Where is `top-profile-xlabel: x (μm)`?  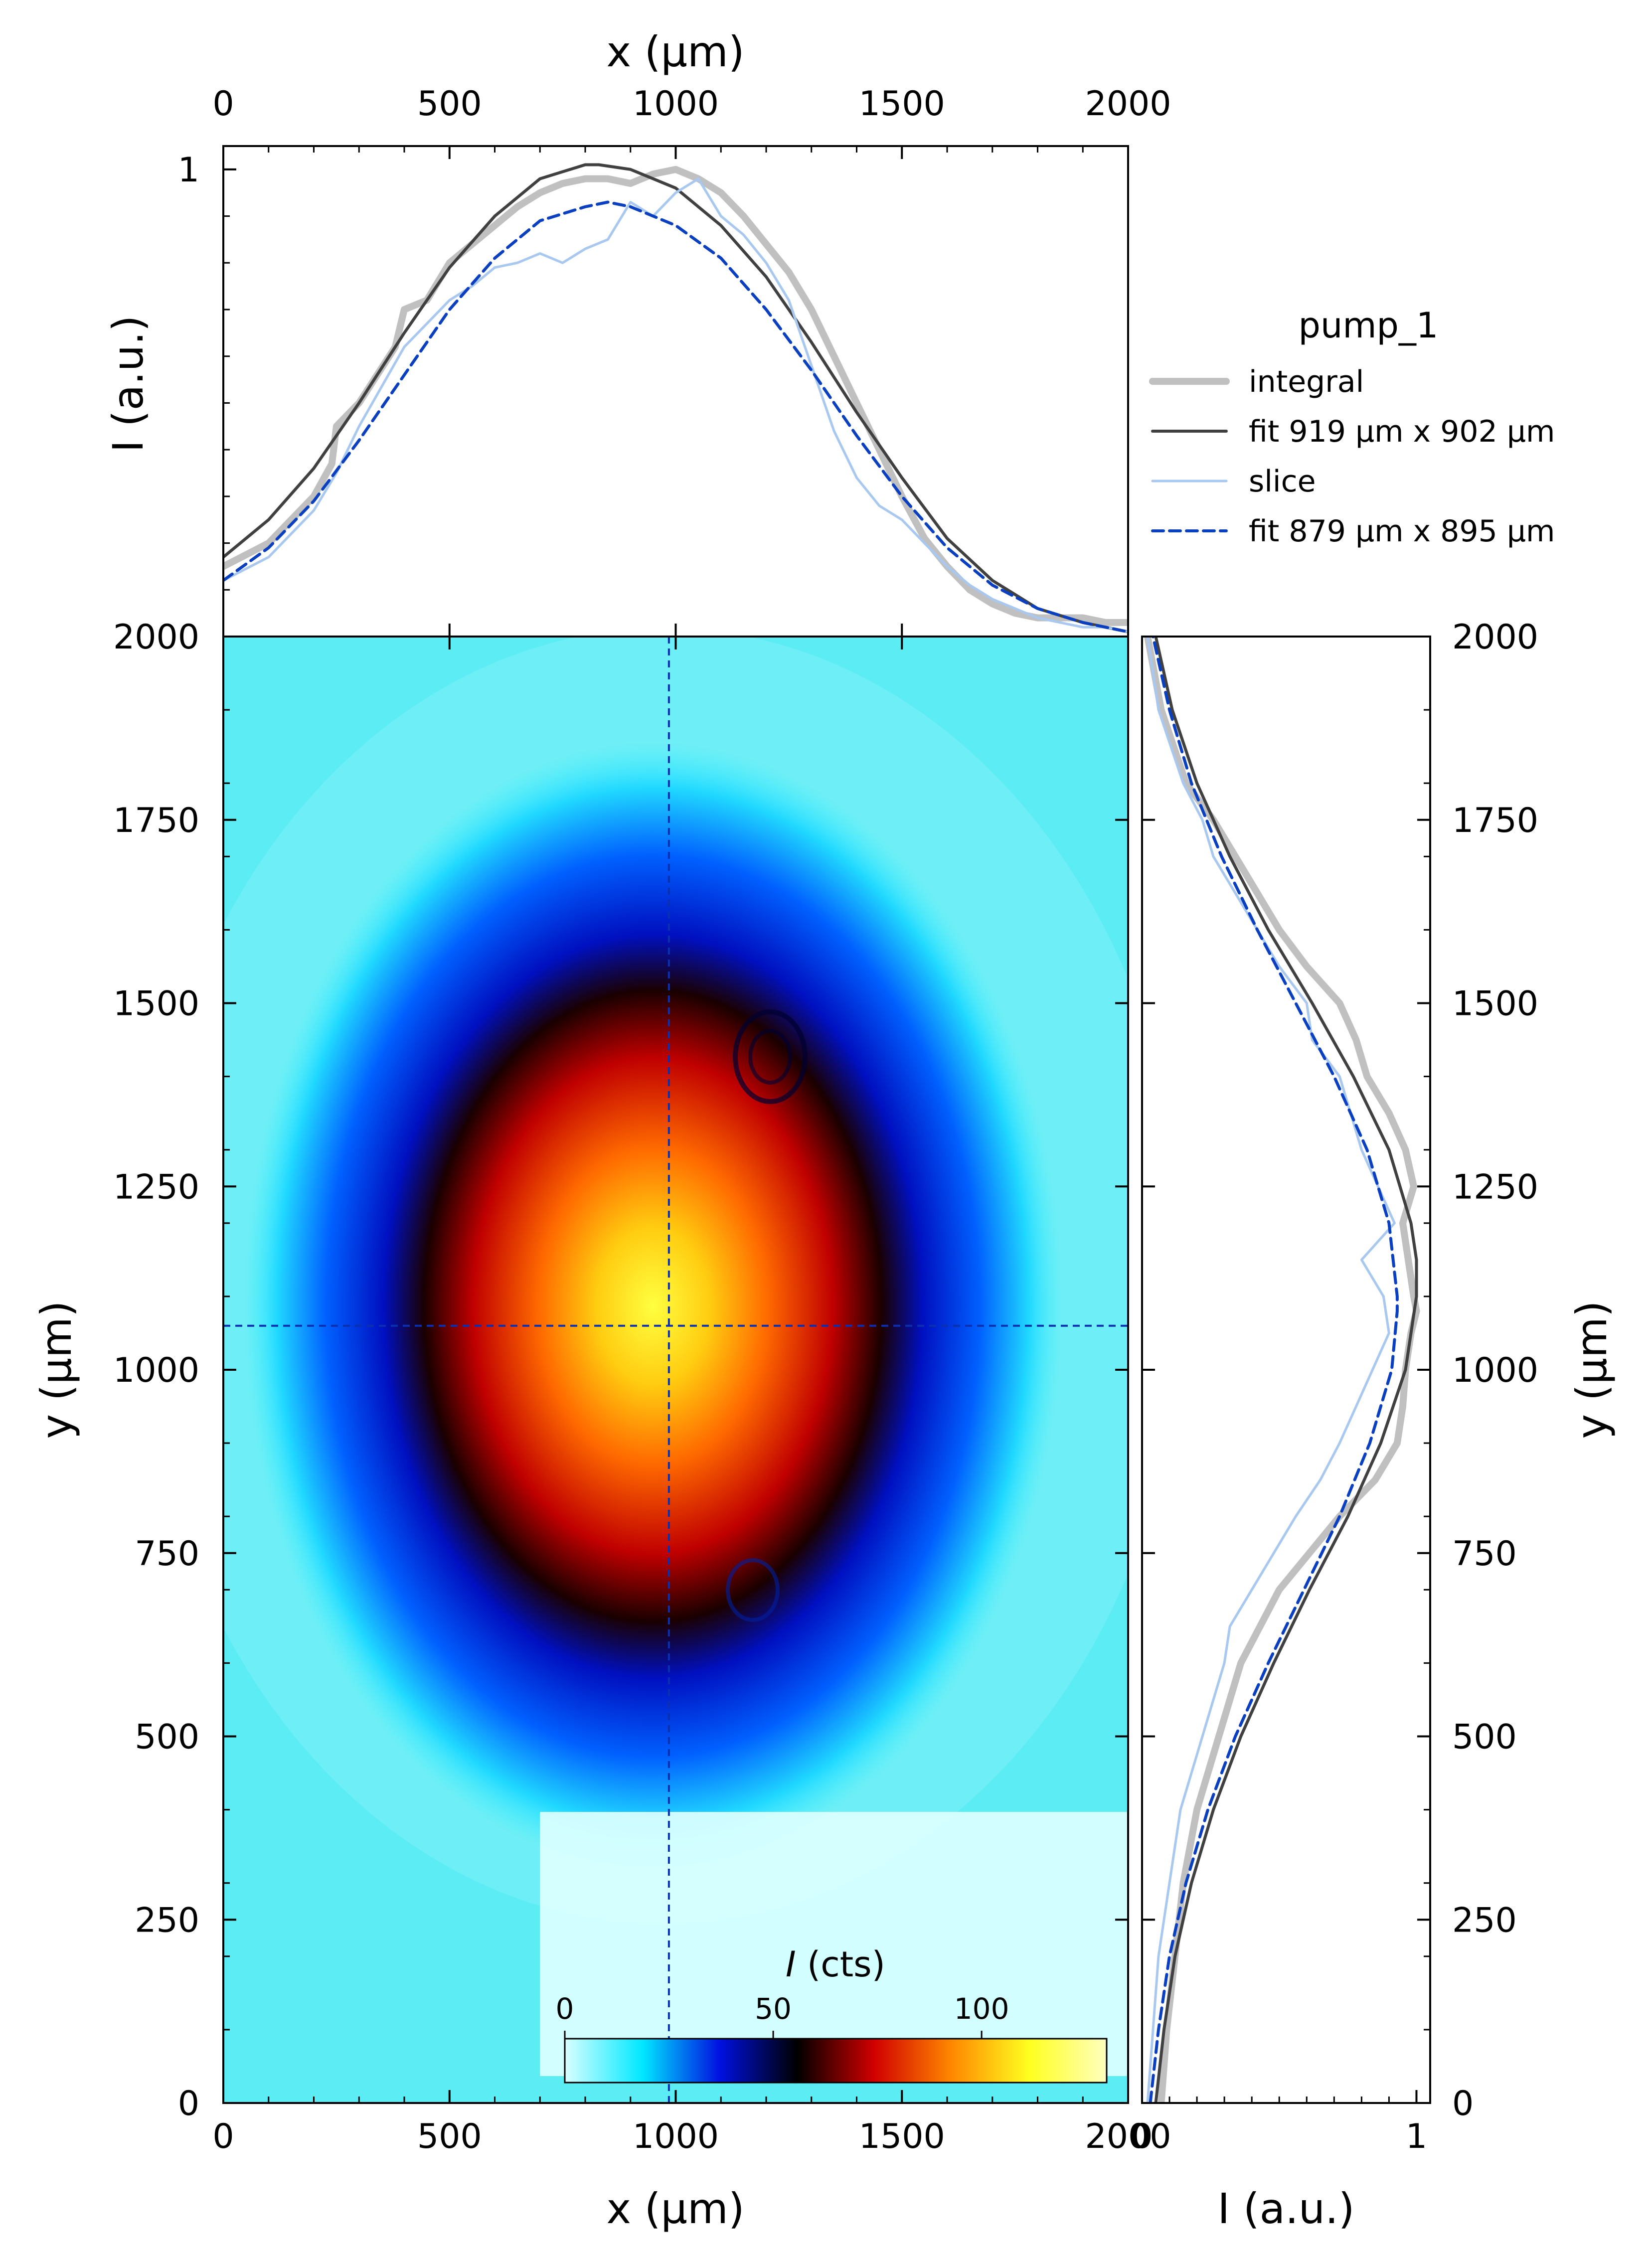 top-profile-xlabel: x (μm) is located at coordinates (675, 52).